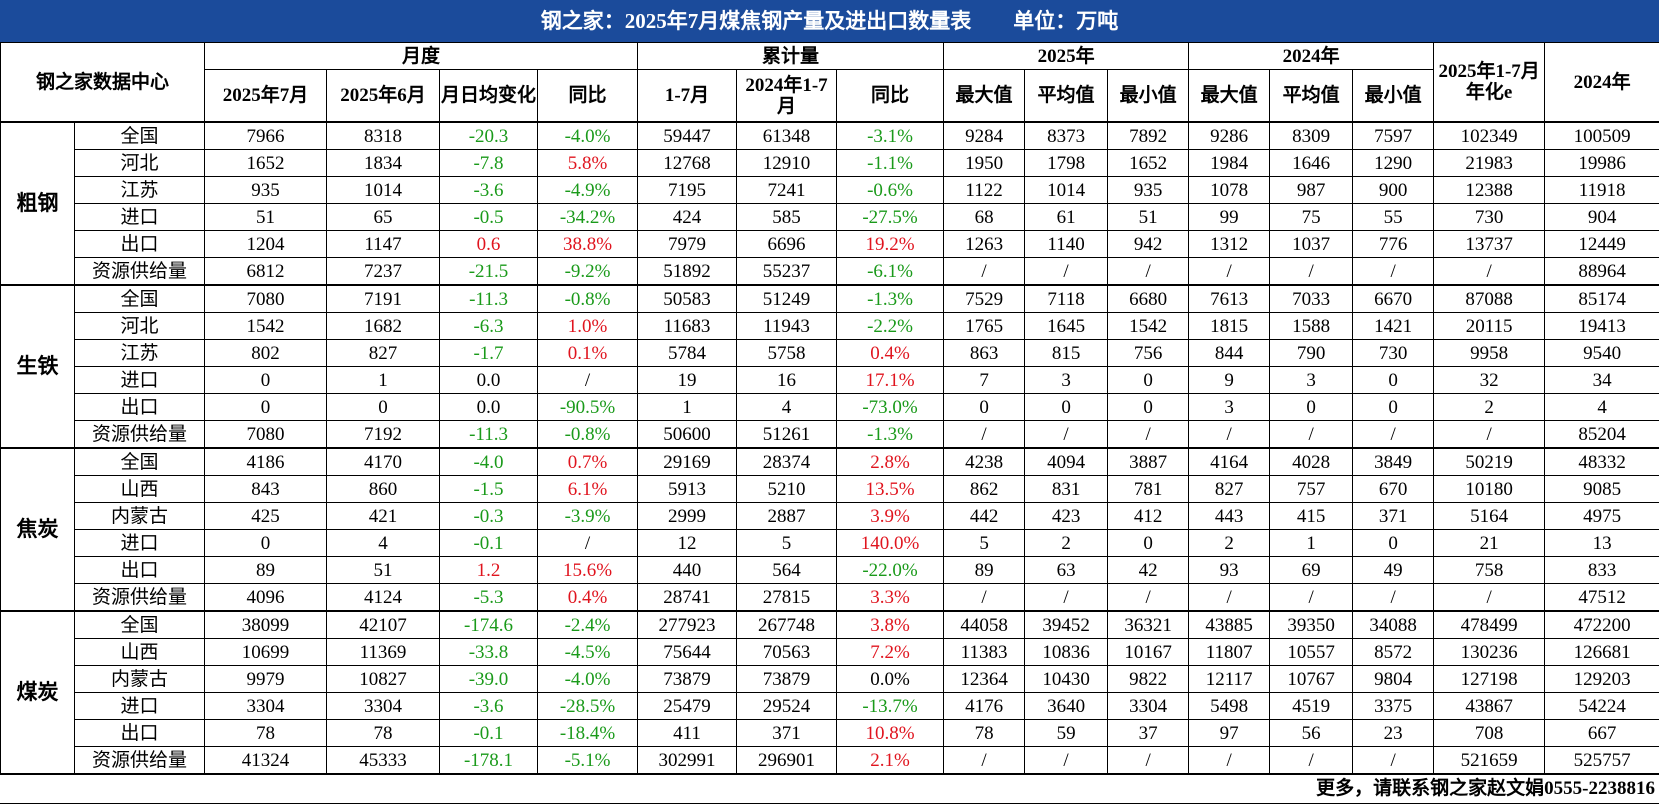 This screenshot has height=804, width=1659. I want to click on table-cell: 93, so click(1229, 570).